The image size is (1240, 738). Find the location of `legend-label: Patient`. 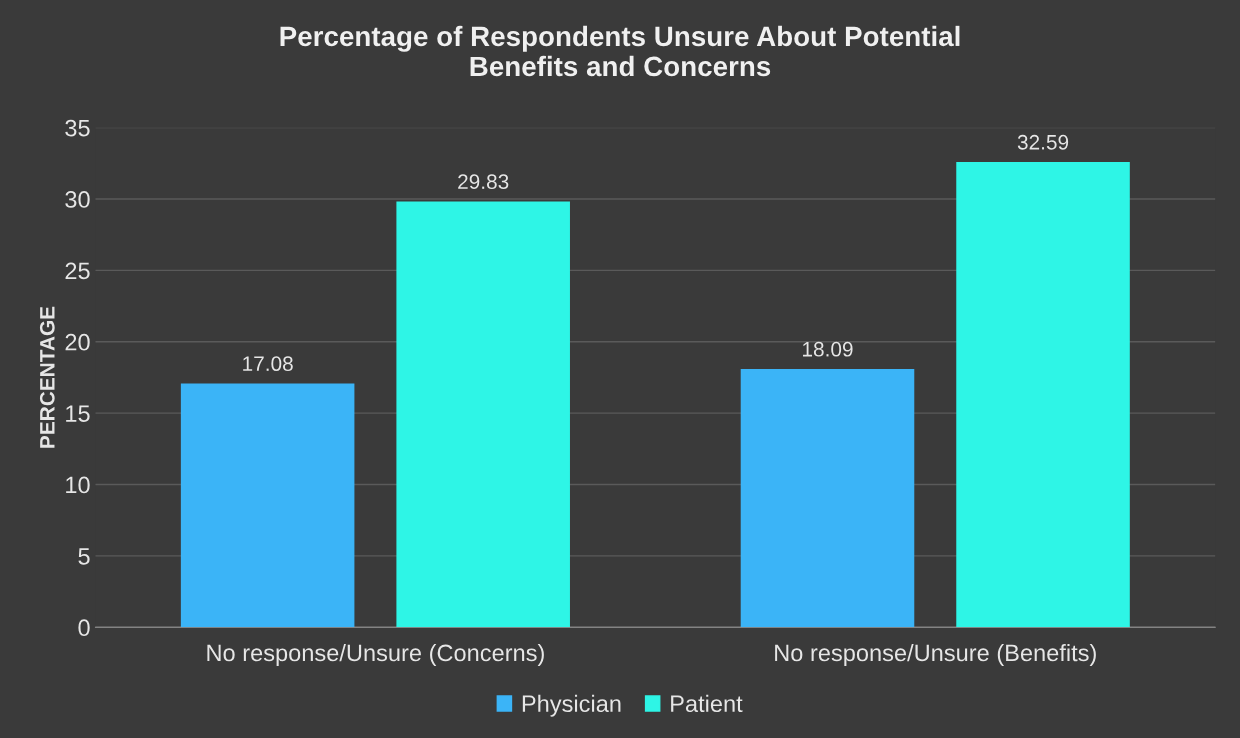

legend-label: Patient is located at coordinates (707, 703).